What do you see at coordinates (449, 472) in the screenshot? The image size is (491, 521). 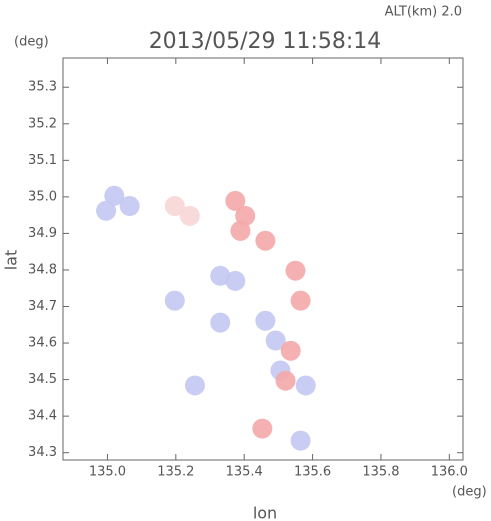 I see `x-tick-label: 136.0` at bounding box center [449, 472].